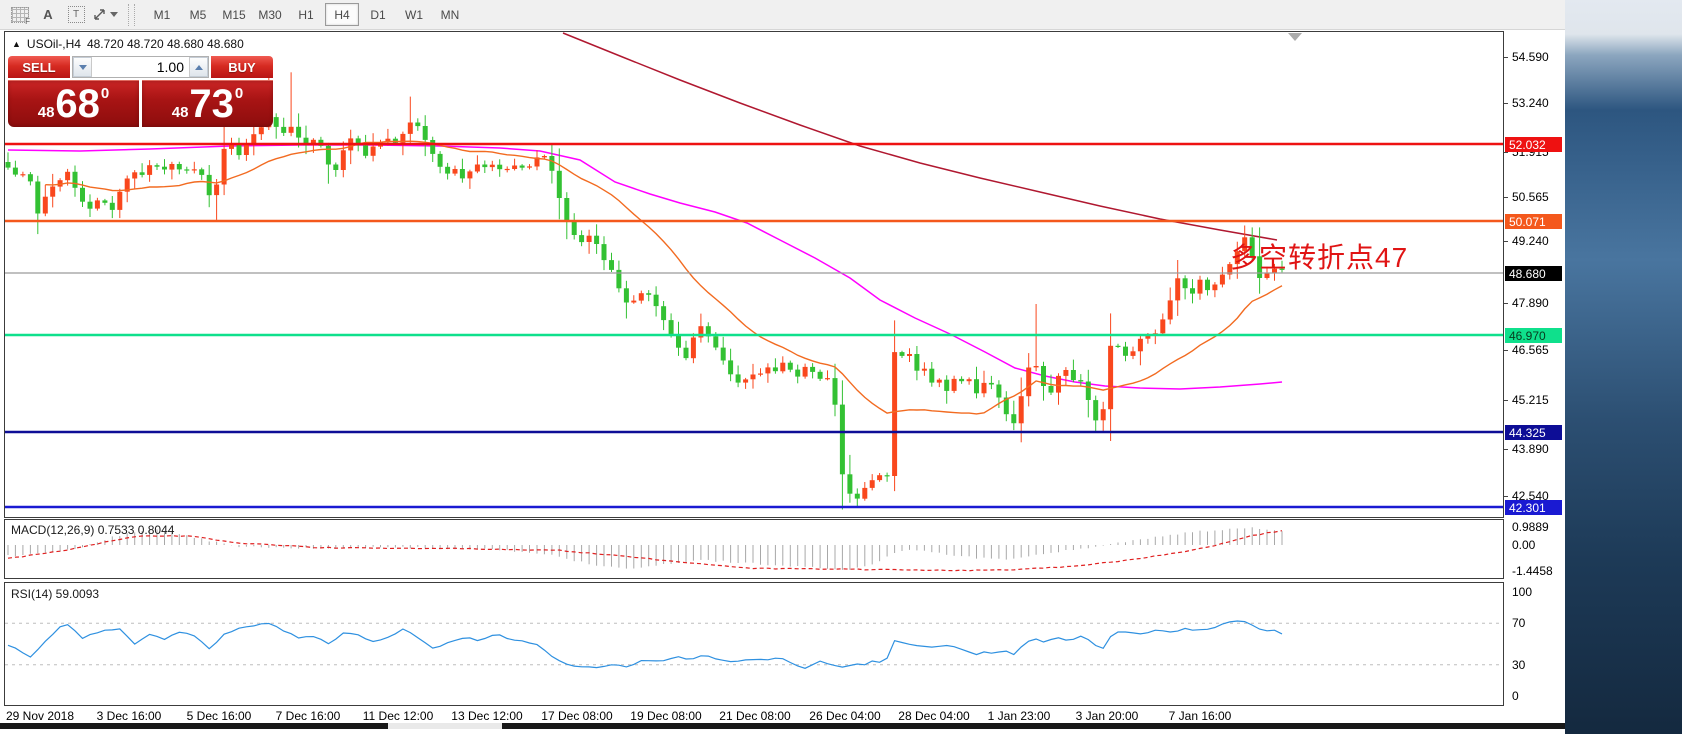  I want to click on time-axis-label: 28 Dec 04:00, so click(934, 716).